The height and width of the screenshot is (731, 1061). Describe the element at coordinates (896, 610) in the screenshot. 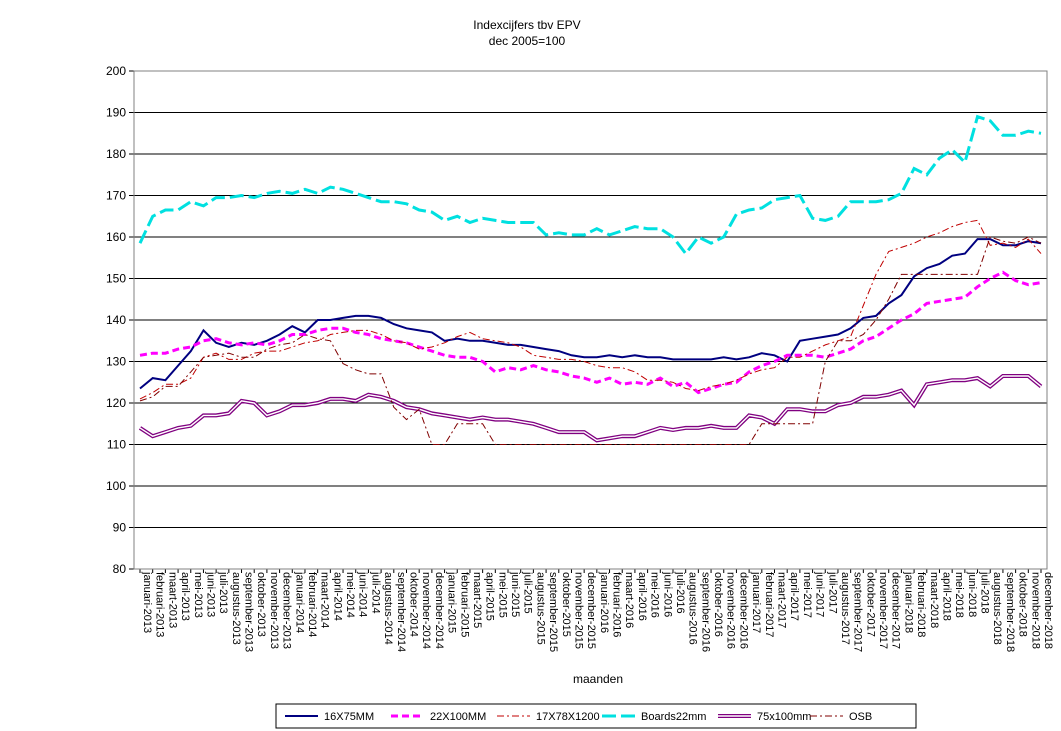

I see `x-tick-label: december-2017` at that location.